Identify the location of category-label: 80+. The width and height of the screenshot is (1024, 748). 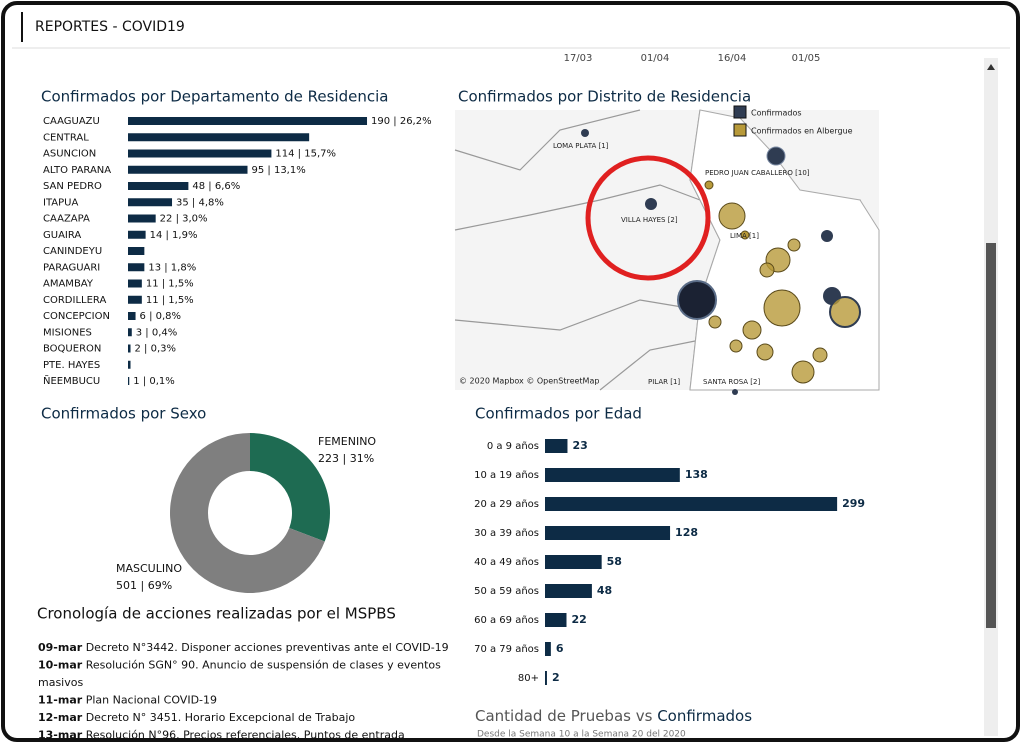
(528, 678).